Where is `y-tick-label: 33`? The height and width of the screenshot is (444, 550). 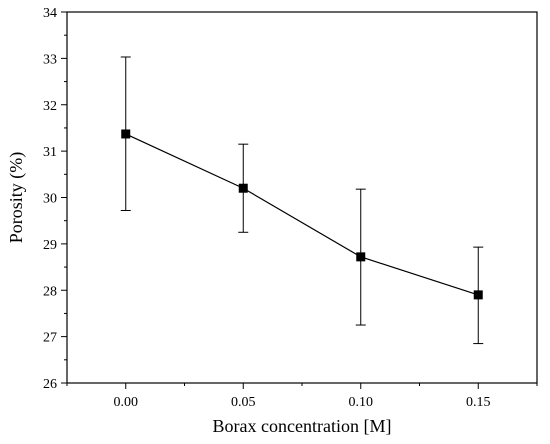 y-tick-label: 33 is located at coordinates (50, 59).